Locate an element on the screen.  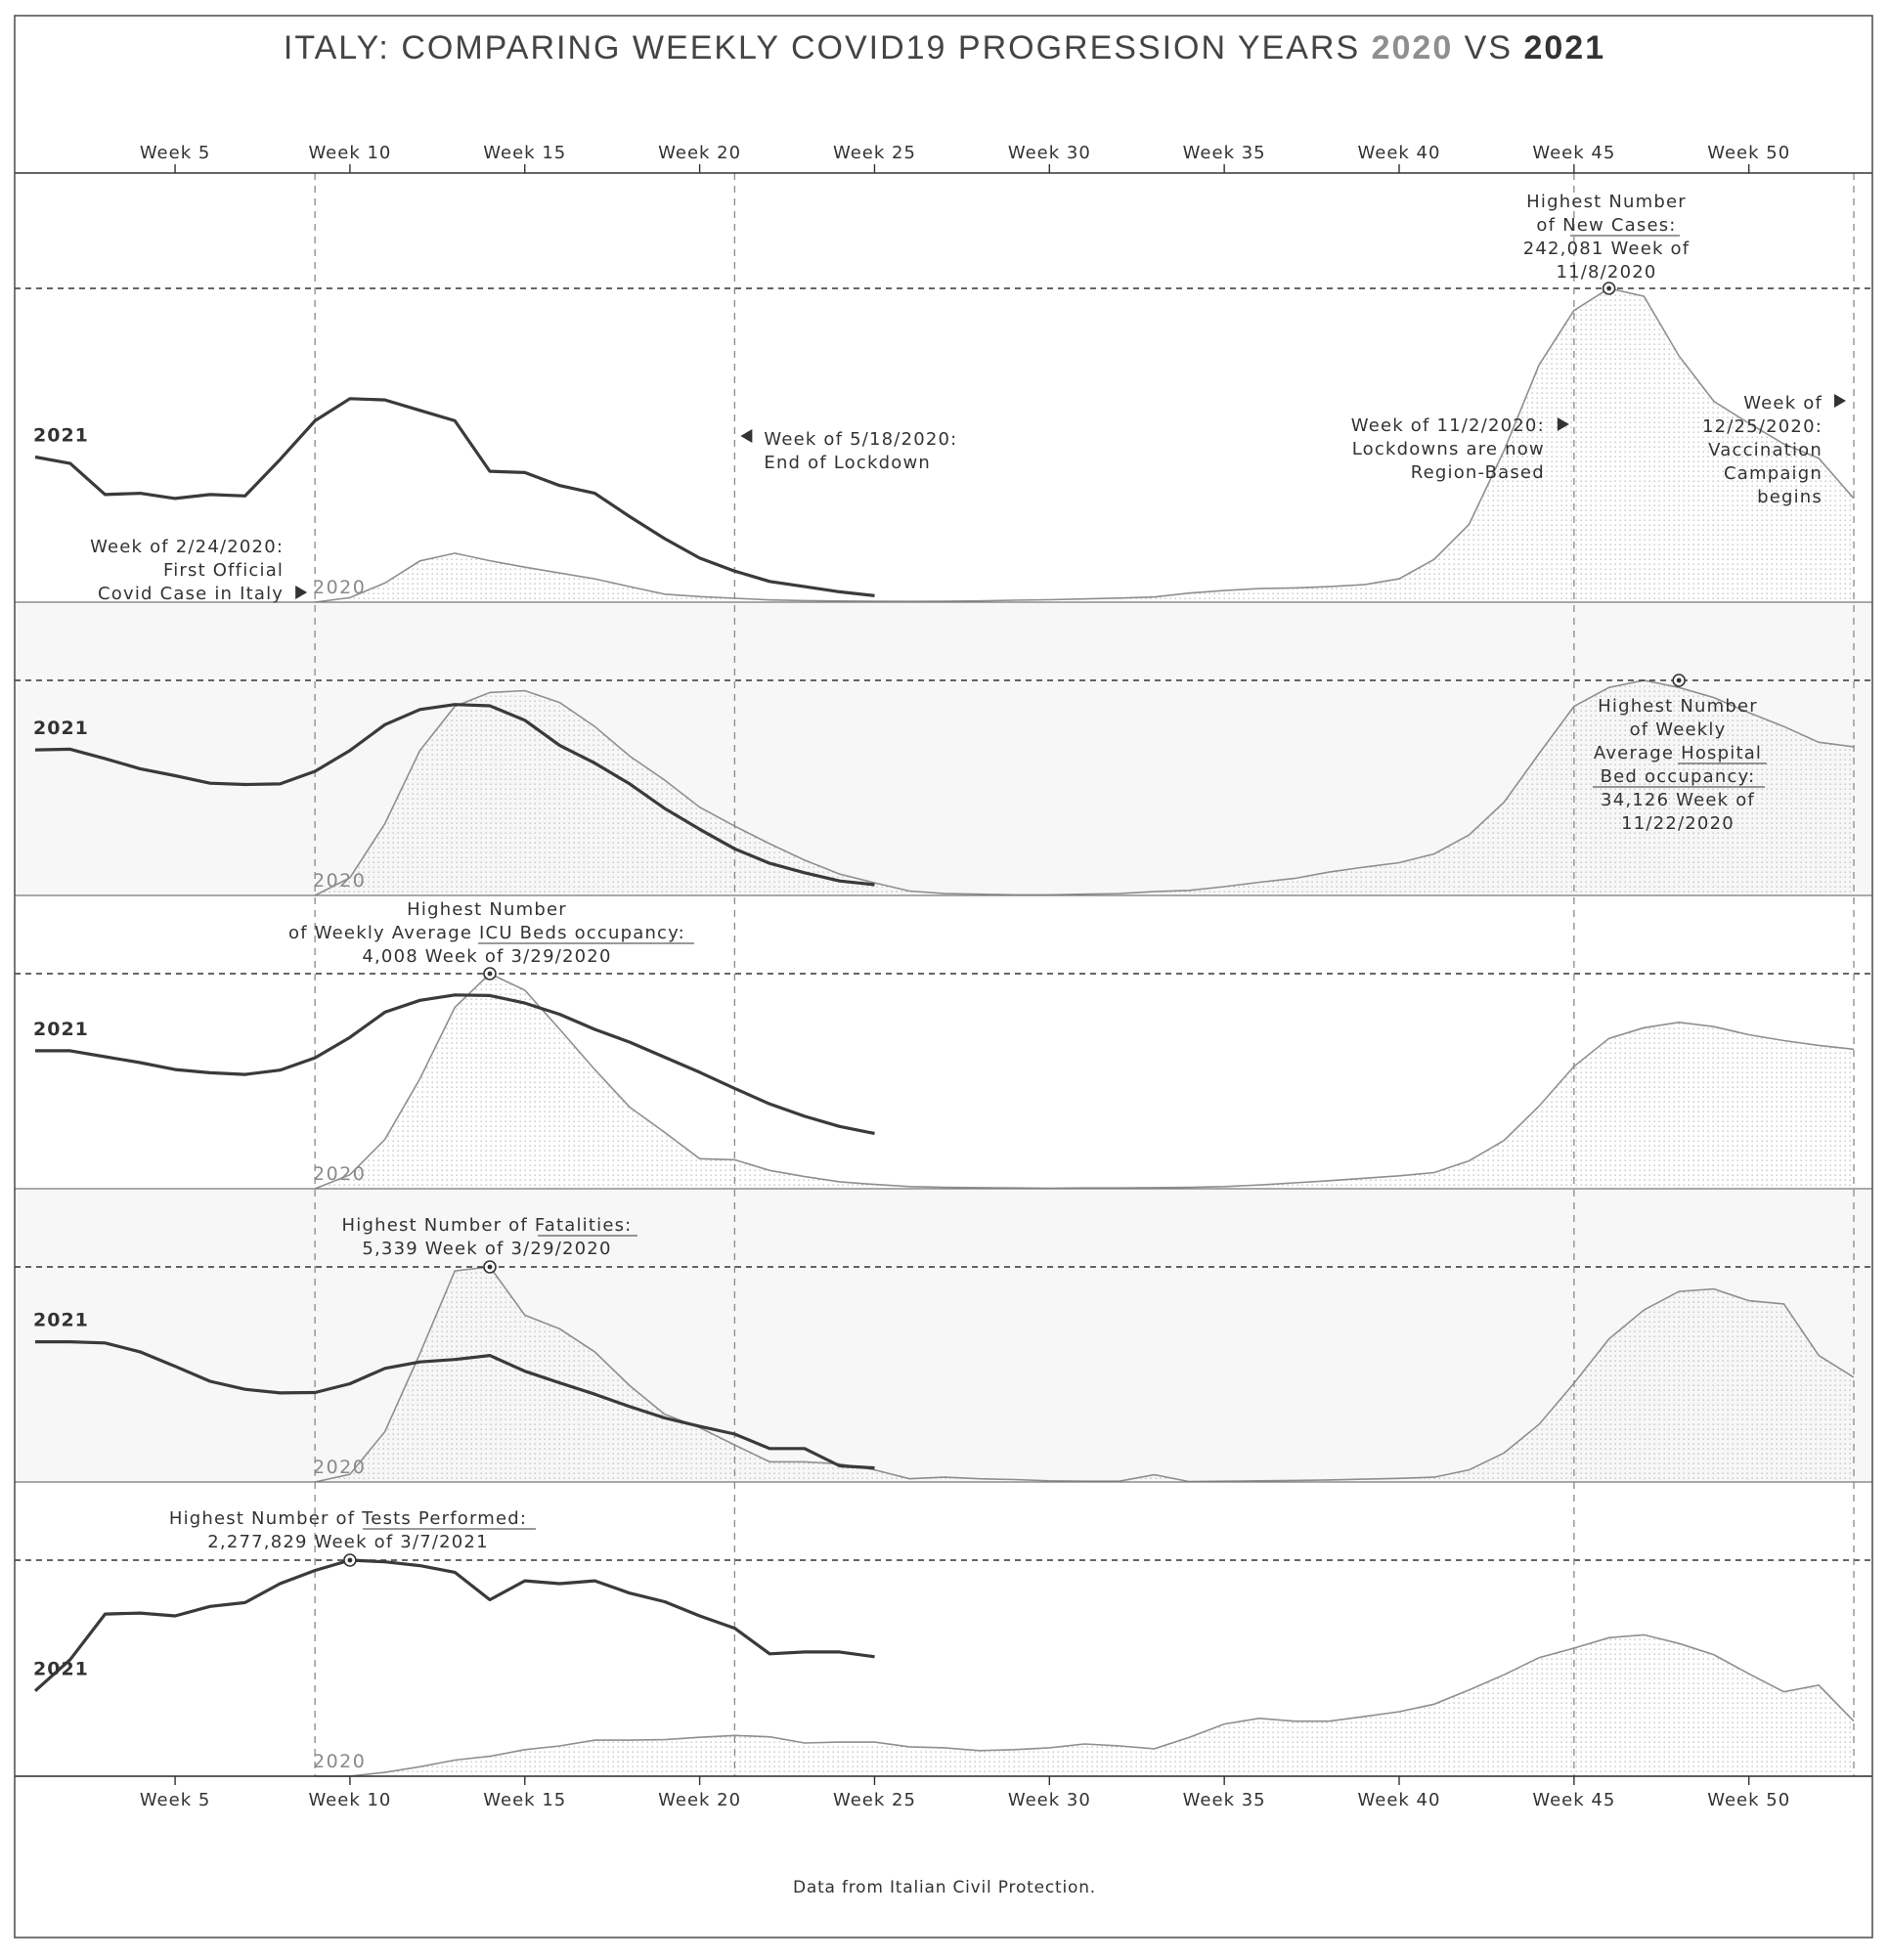
tick-label-bottom-25: Week 25 is located at coordinates (874, 1800).